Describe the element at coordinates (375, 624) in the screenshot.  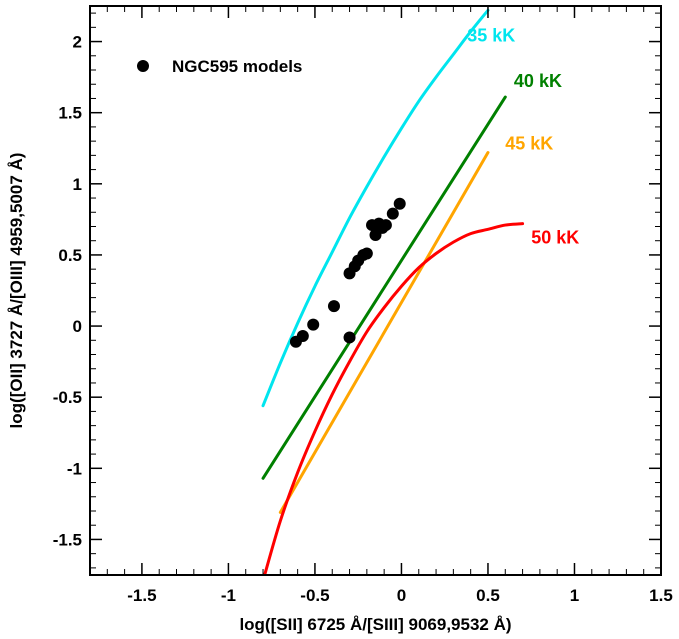
I see `x-axis-label: log([SII] 6725 Å/[SIII] 9069,9532 Å)` at that location.